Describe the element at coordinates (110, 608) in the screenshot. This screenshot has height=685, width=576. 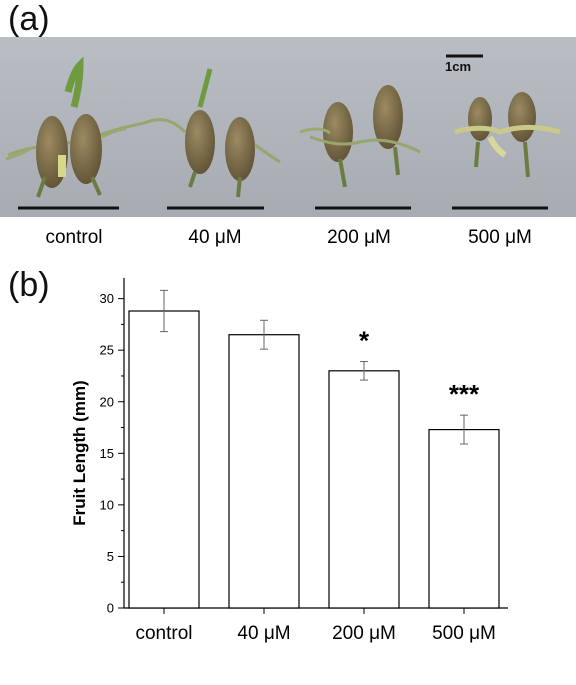
I see `y-tick-label: 0` at that location.